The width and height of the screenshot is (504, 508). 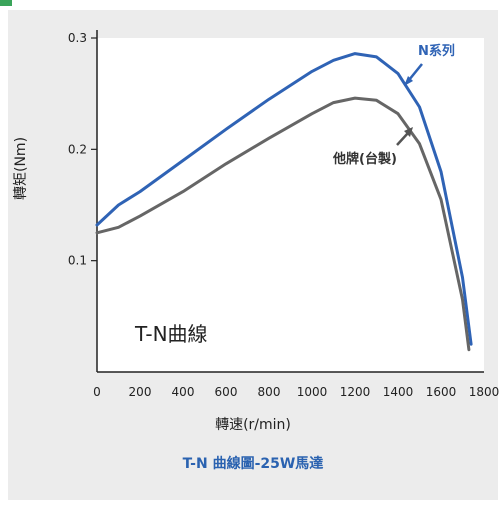 I want to click on y-tick-label: 0.1, so click(x=77, y=261).